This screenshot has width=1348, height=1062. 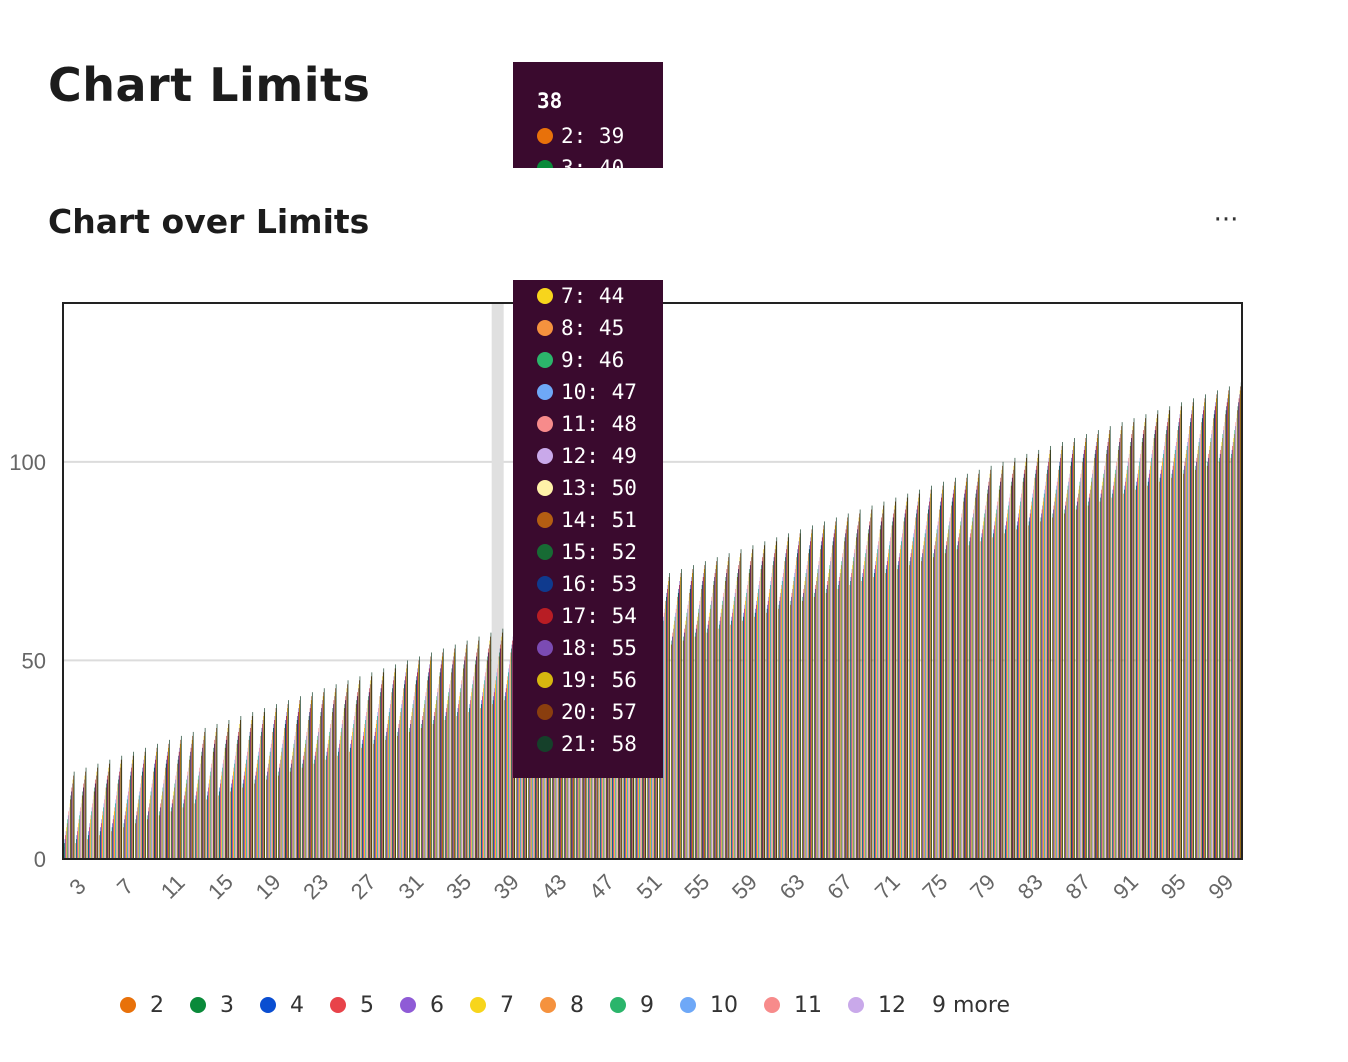 I want to click on legend-item: 7, so click(x=492, y=1005).